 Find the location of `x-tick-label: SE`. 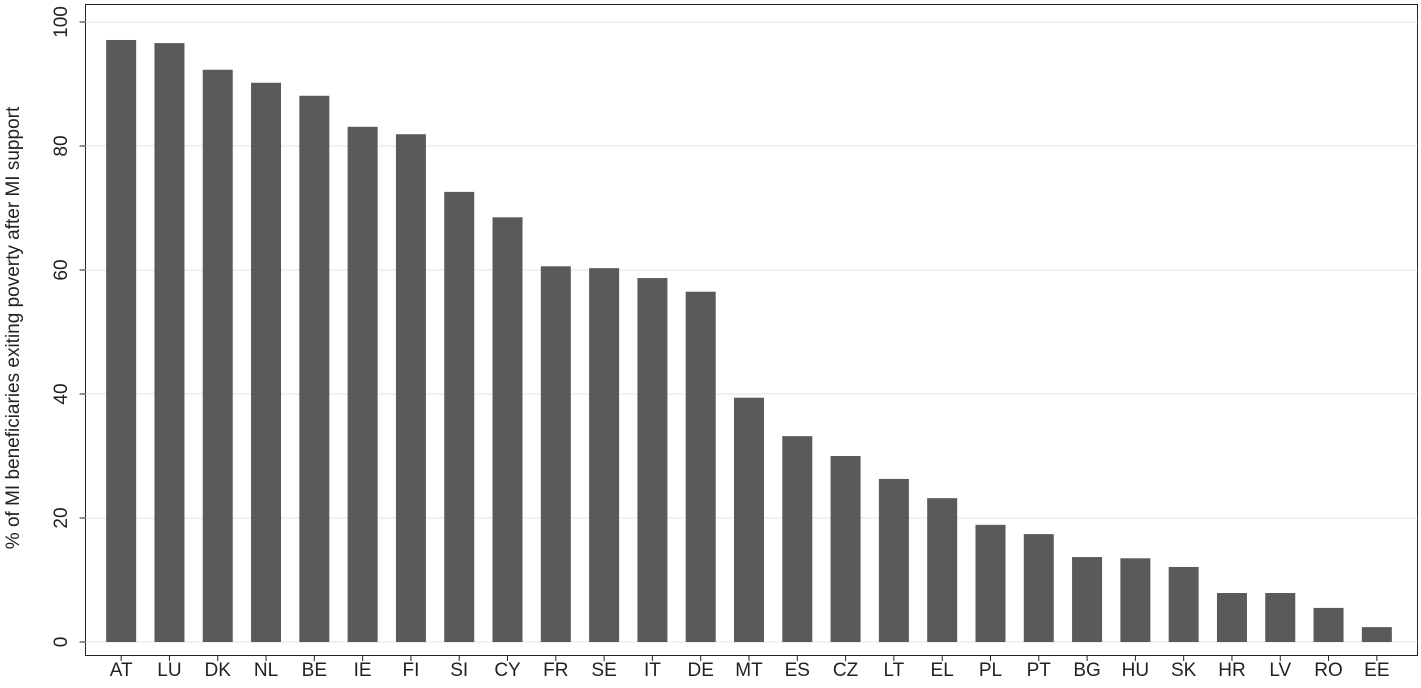

x-tick-label: SE is located at coordinates (603, 670).